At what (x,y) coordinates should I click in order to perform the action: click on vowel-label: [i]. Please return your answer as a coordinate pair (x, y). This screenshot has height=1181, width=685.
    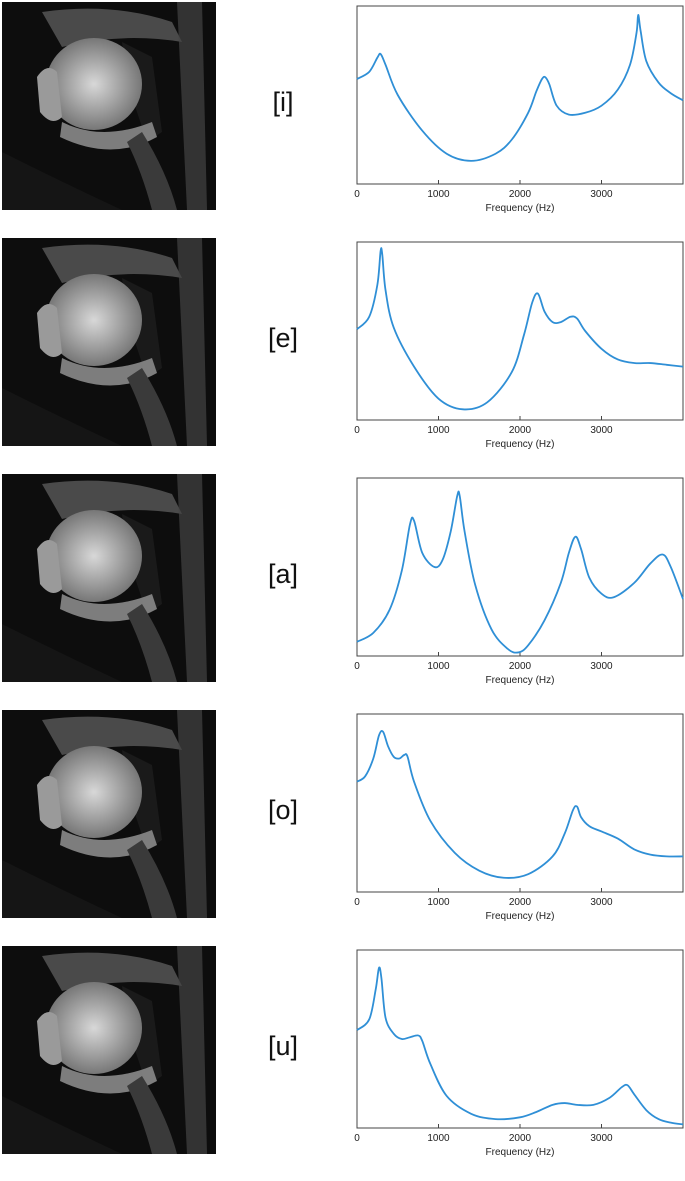
    Looking at the image, I should click on (283, 102).